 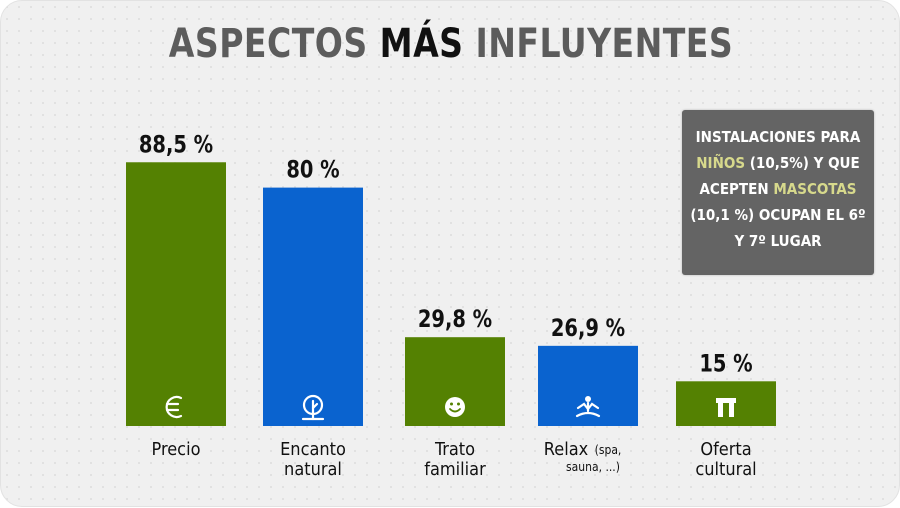 I want to click on category-label: Oferta, so click(x=725, y=449).